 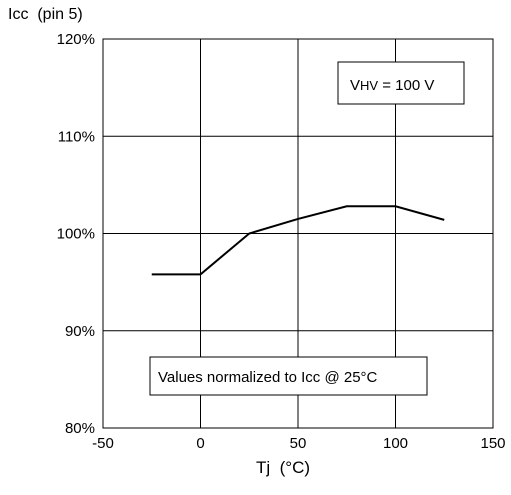 I want to click on x-tick-label: 100, so click(x=395, y=443).